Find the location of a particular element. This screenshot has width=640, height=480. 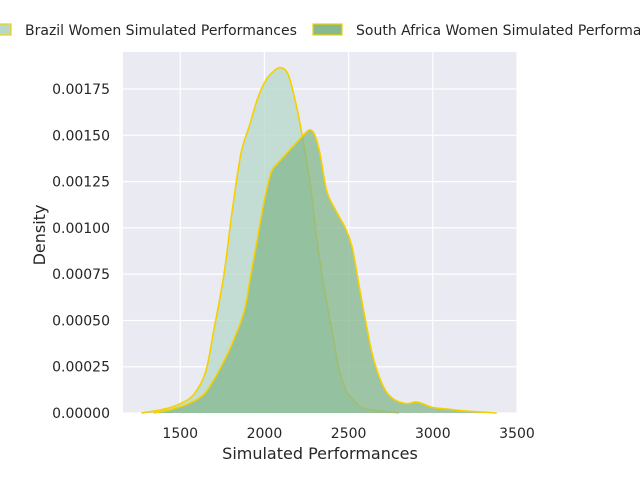

y-tick-label: 0.00025 is located at coordinates (81, 368).